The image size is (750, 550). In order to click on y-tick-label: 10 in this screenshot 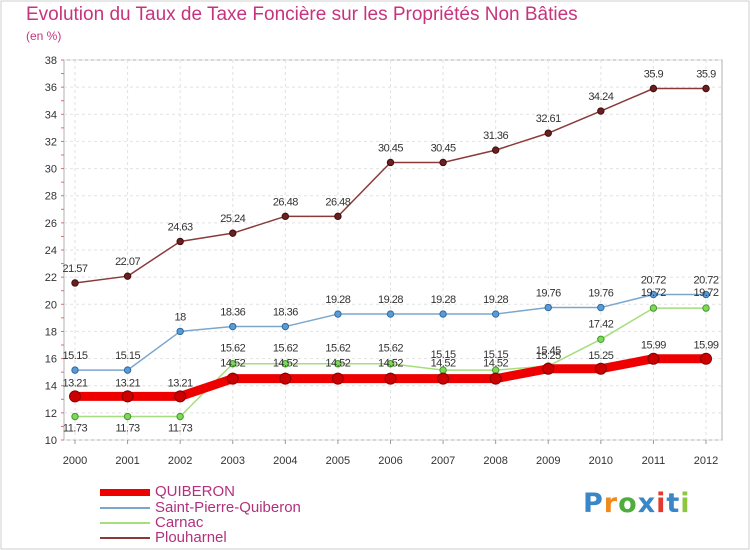, I will do `click(51, 441)`.